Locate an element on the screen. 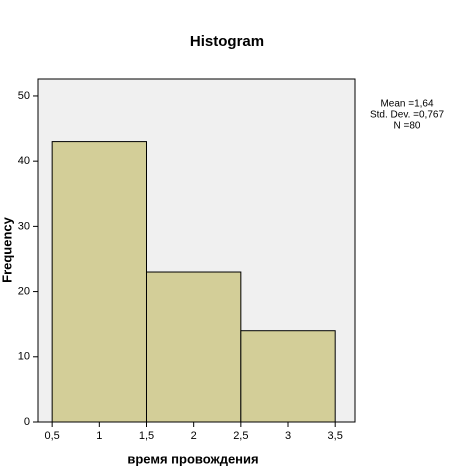 The image size is (459, 476). x-tick-label: 2 is located at coordinates (194, 436).